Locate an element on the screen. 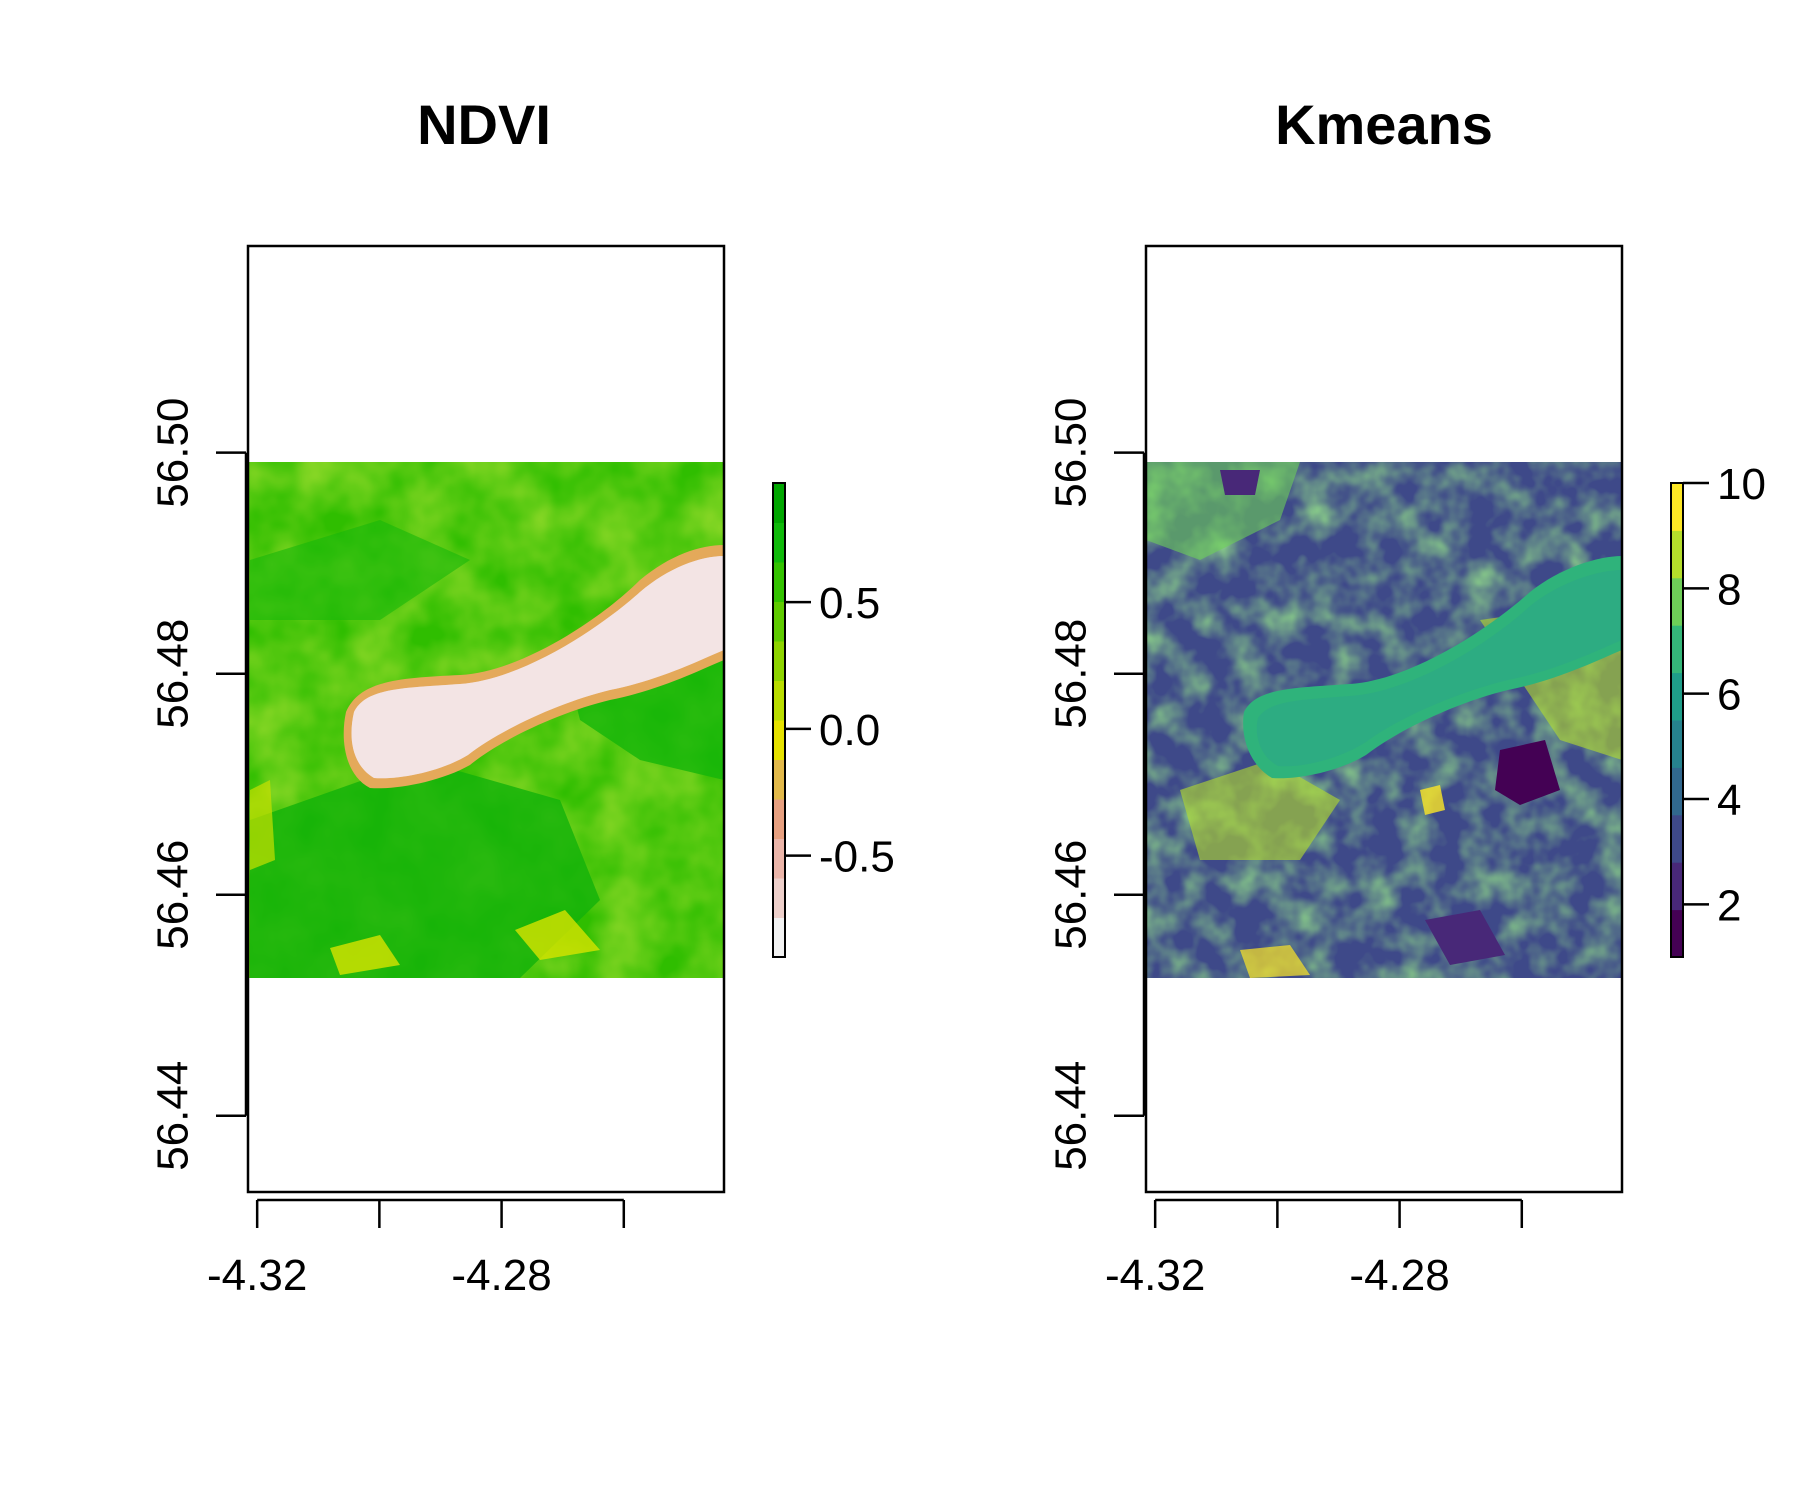  chart-title: NDVI is located at coordinates (484, 124).